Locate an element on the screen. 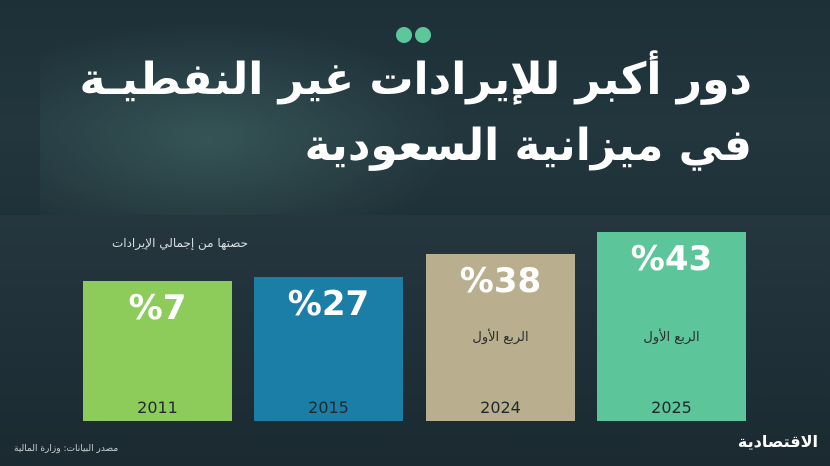 This screenshot has width=830, height=466. bar-category-label: 2025 is located at coordinates (671, 407).